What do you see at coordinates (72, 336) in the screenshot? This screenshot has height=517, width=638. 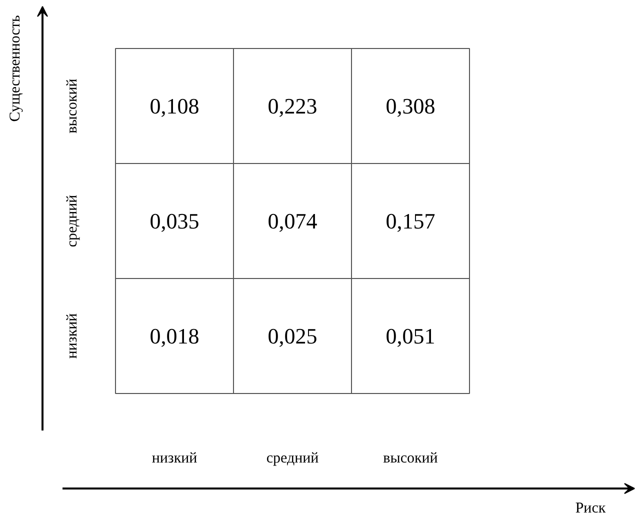 I see `y-tick-label: низкий` at bounding box center [72, 336].